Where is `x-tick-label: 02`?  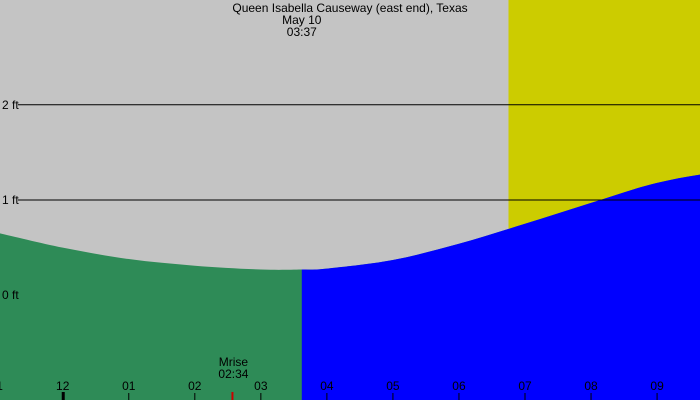
x-tick-label: 02 is located at coordinates (195, 386).